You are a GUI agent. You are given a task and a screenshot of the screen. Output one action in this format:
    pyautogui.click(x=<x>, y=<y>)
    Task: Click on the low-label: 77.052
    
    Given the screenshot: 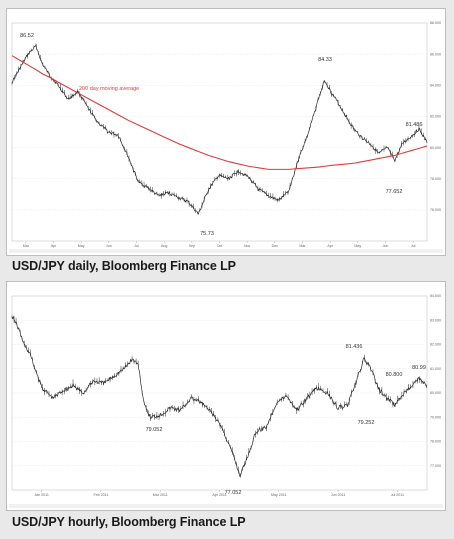 What is the action you would take?
    pyautogui.click(x=233, y=493)
    